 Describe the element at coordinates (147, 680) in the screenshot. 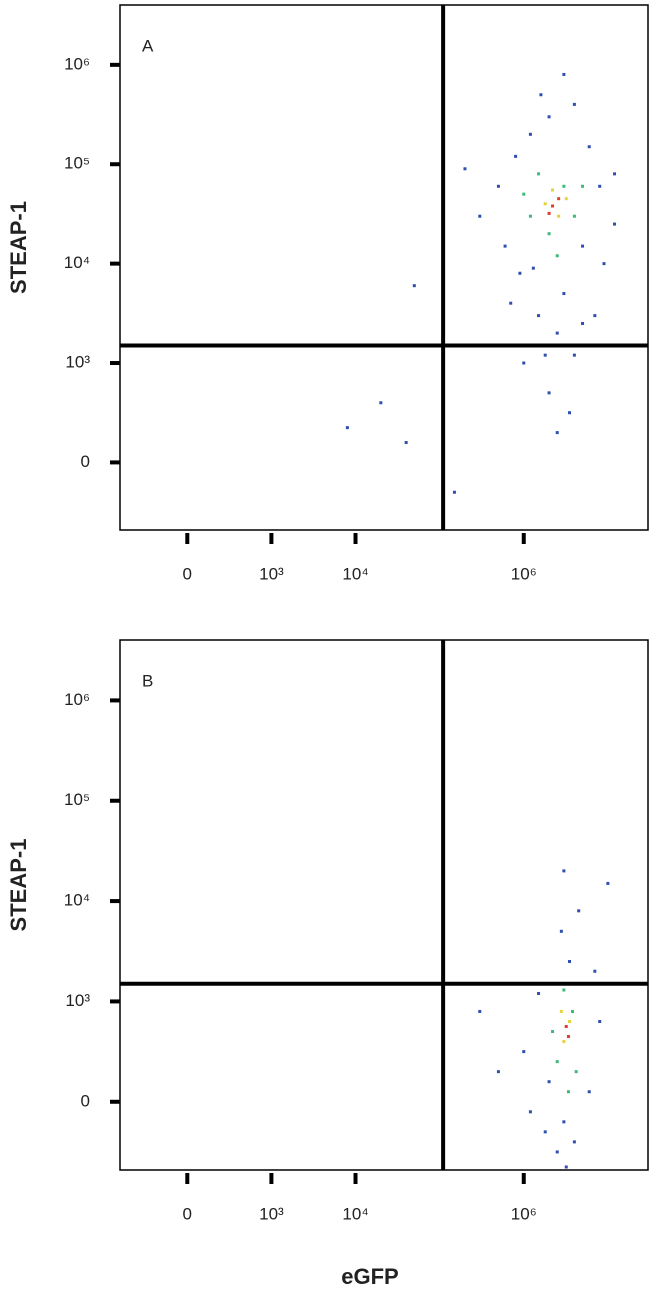

I see `panel-label: B` at that location.